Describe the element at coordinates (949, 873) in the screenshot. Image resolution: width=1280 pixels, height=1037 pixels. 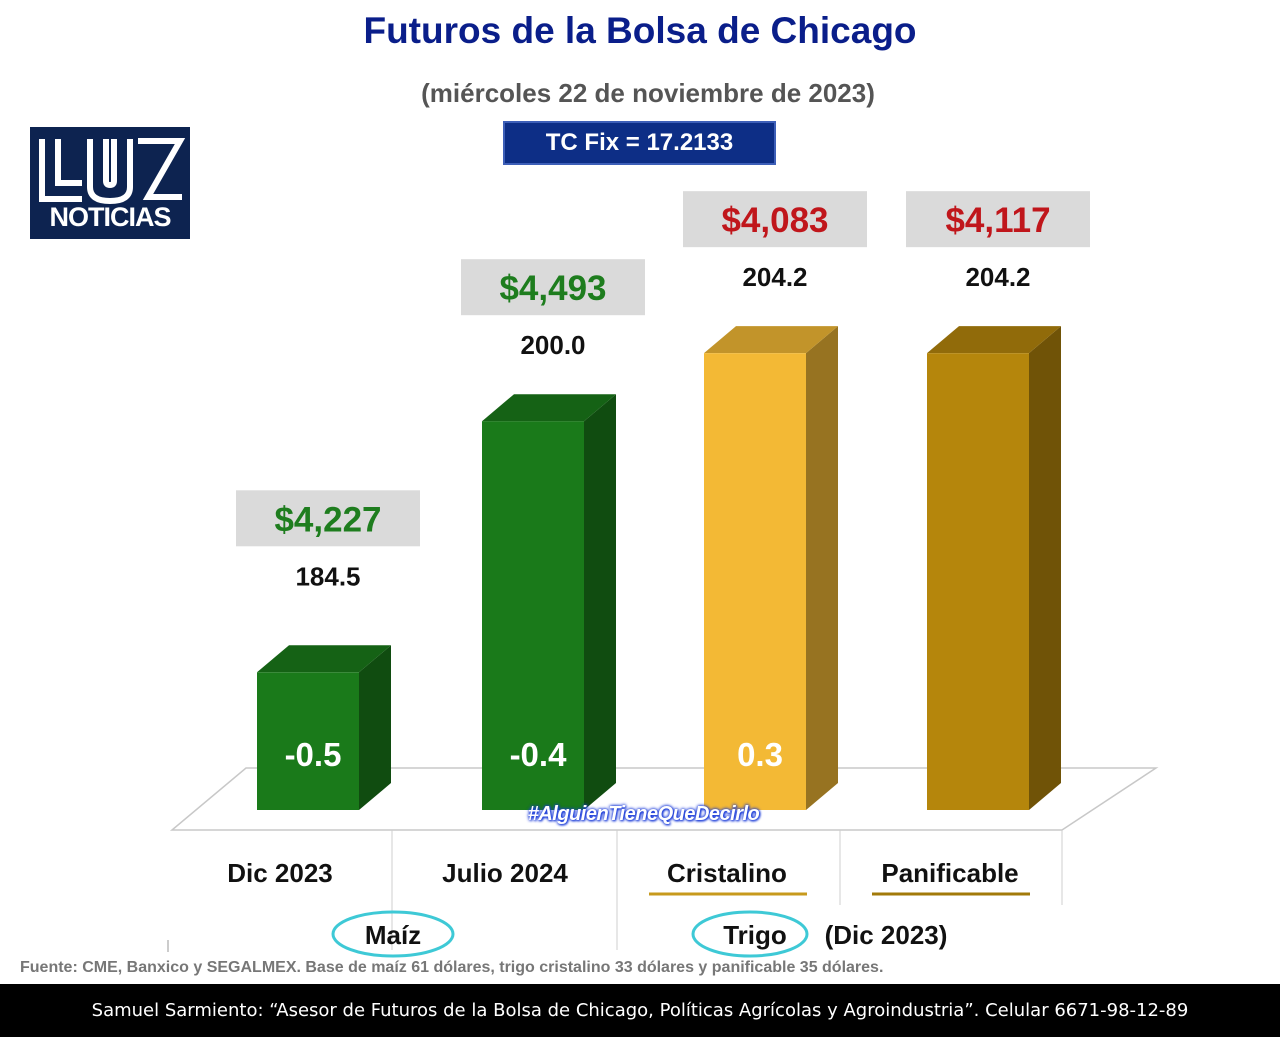
I see `category-label: Panificable` at that location.